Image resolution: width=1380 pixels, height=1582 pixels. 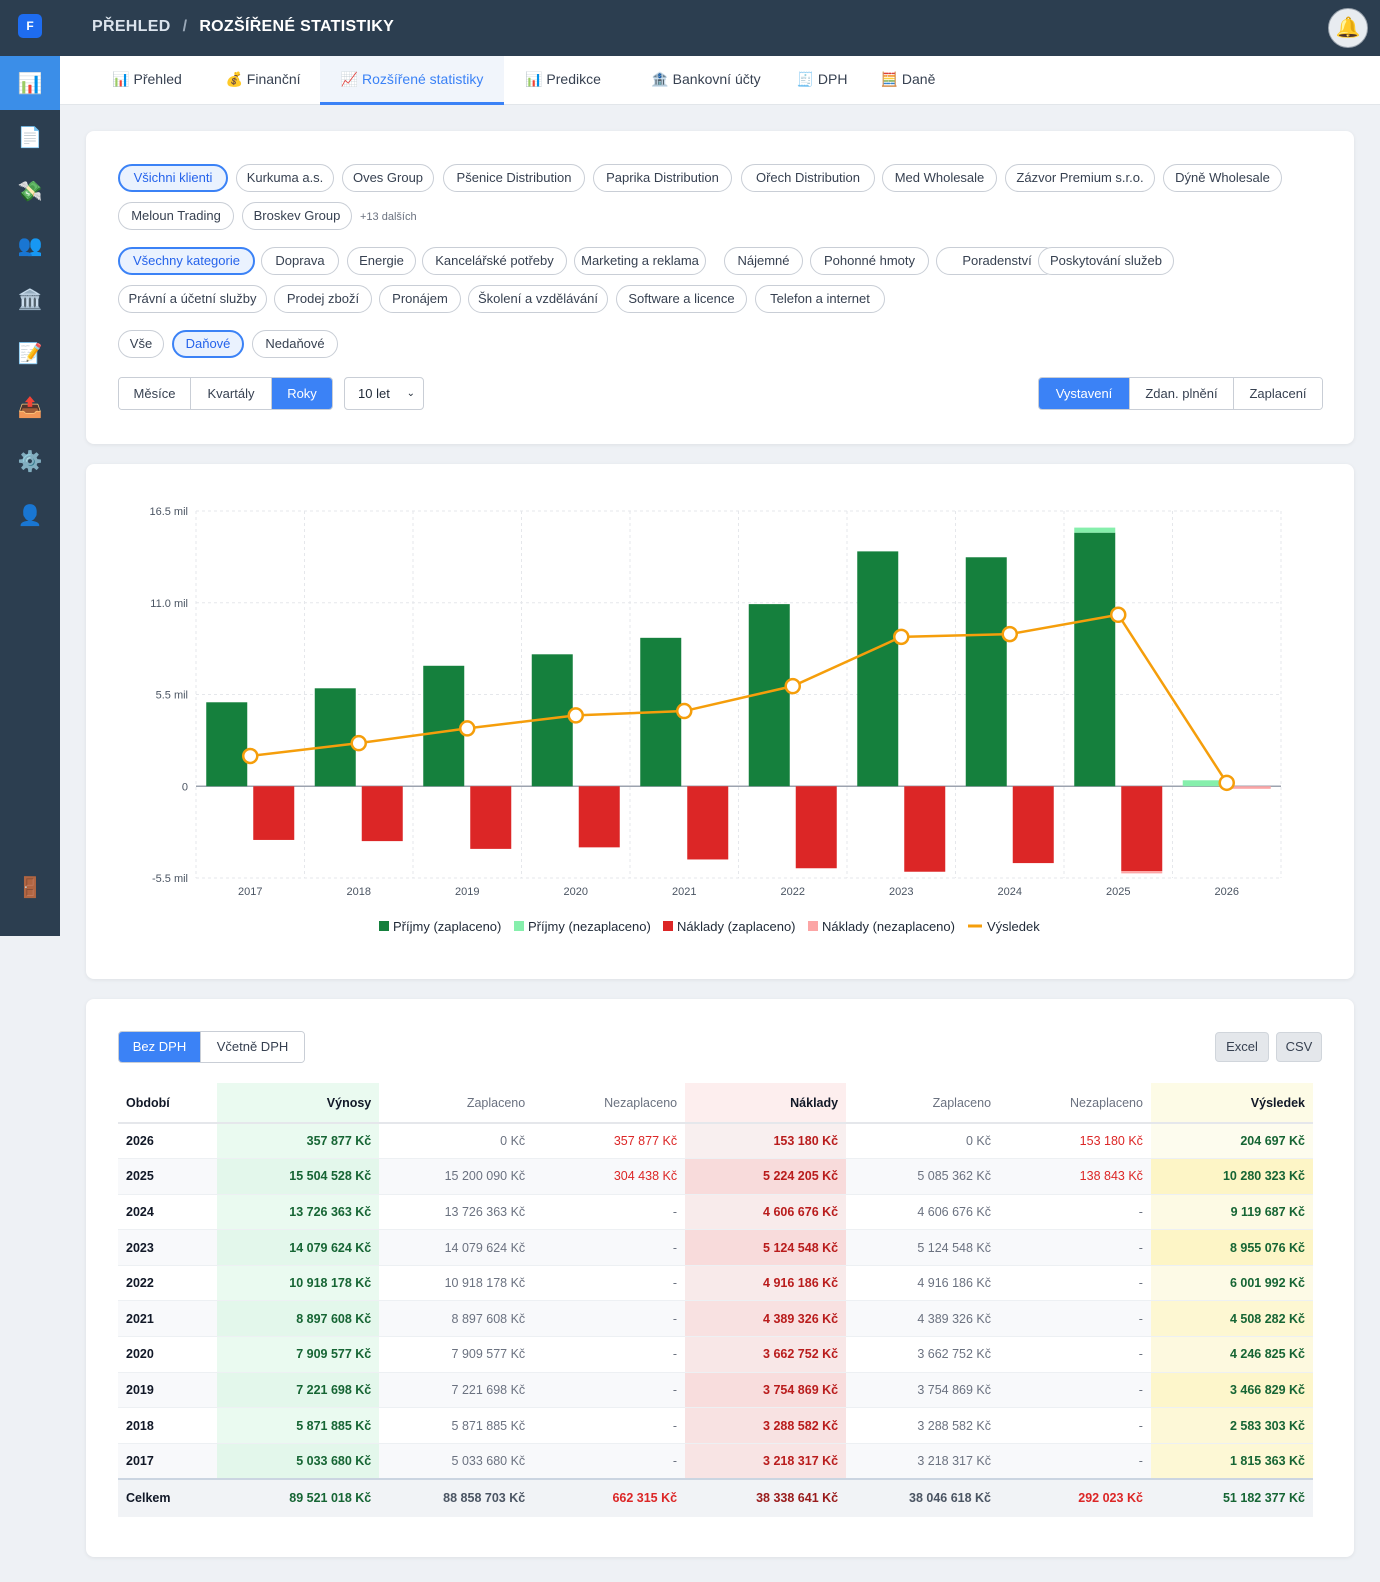 What do you see at coordinates (923, 1103) in the screenshot?
I see `col-costs-paid: Zaplaceno` at bounding box center [923, 1103].